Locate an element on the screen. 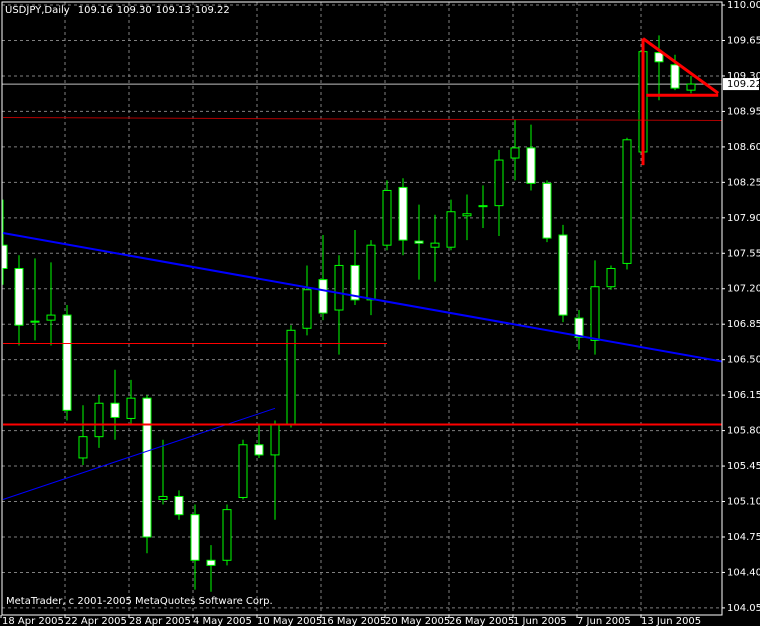  info-high: 109.30 is located at coordinates (134, 10).